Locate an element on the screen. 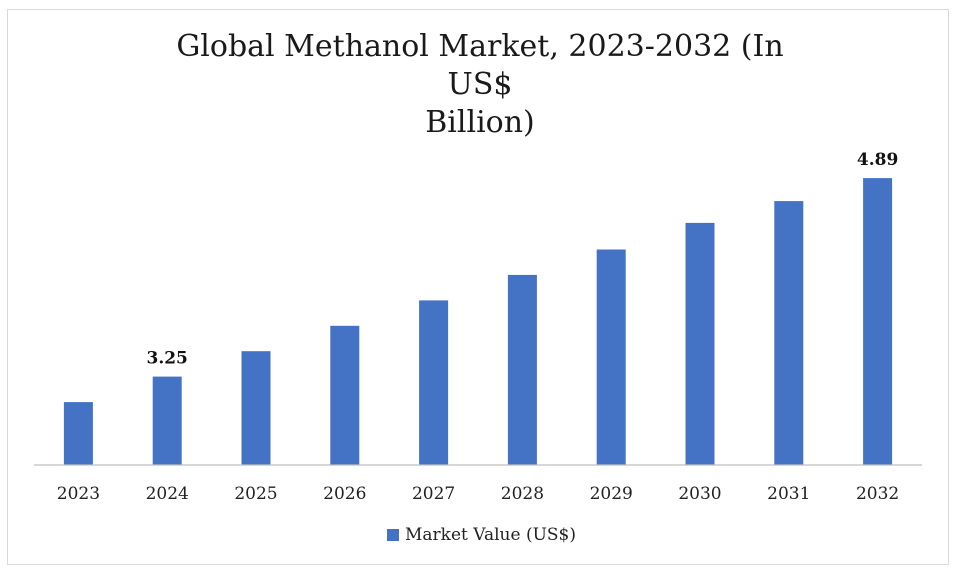 The width and height of the screenshot is (963, 573). bar-2030 is located at coordinates (700, 343).